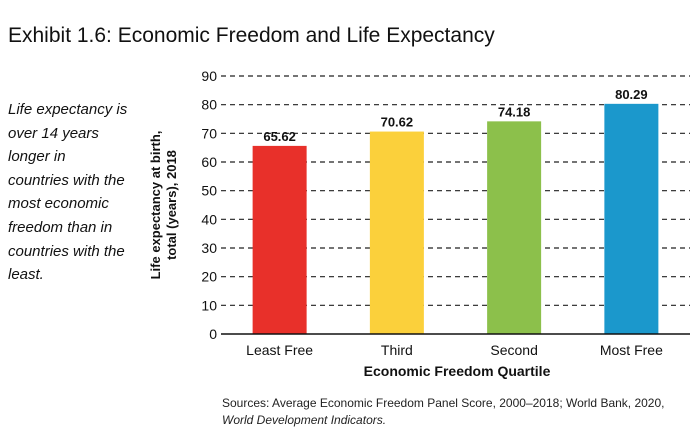  What do you see at coordinates (209, 277) in the screenshot?
I see `y-tick-label: 20` at bounding box center [209, 277].